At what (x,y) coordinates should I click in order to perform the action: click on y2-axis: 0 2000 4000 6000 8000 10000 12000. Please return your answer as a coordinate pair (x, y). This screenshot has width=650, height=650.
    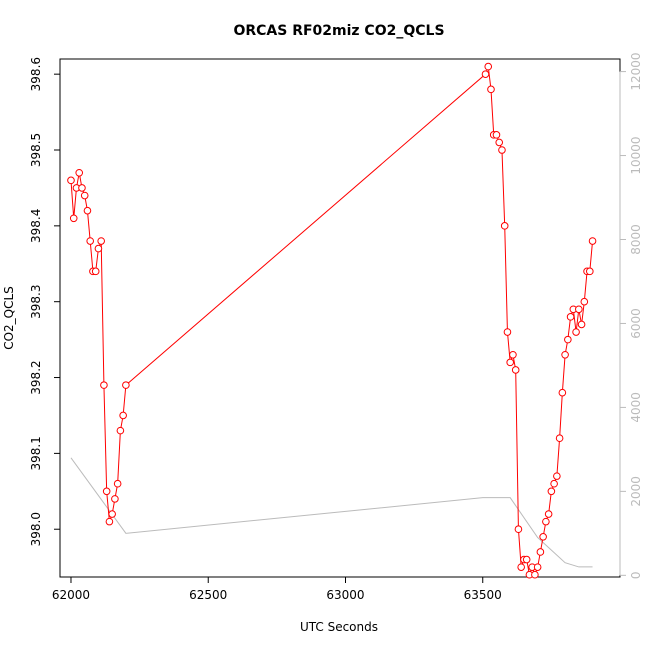
    Looking at the image, I should click on (631, 316).